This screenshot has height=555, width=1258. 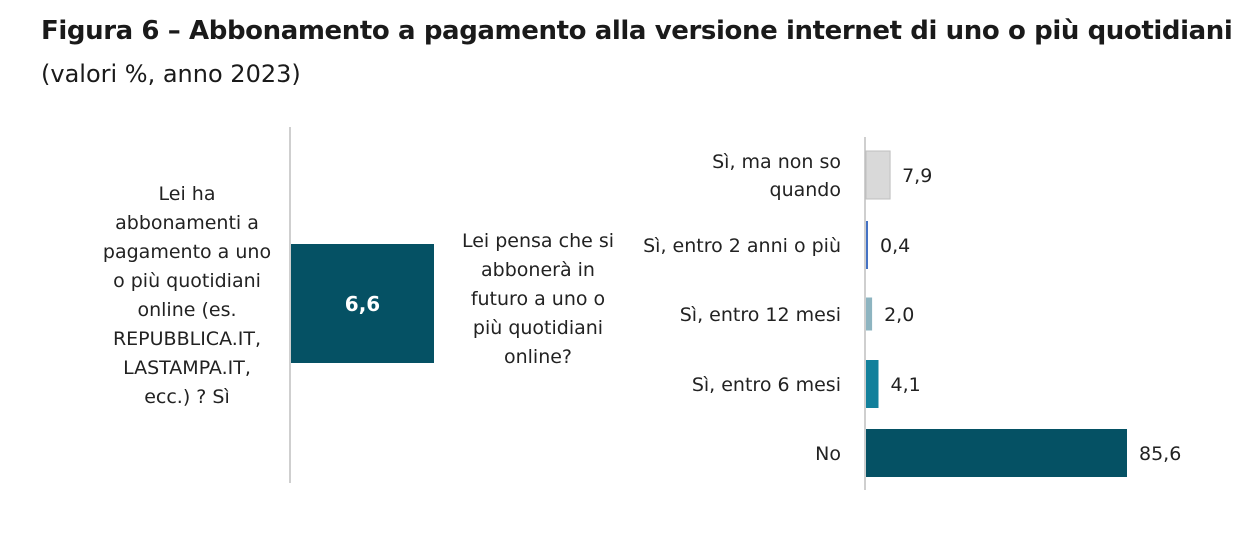 I want to click on bar-value-label: 6,6, so click(x=362, y=304).